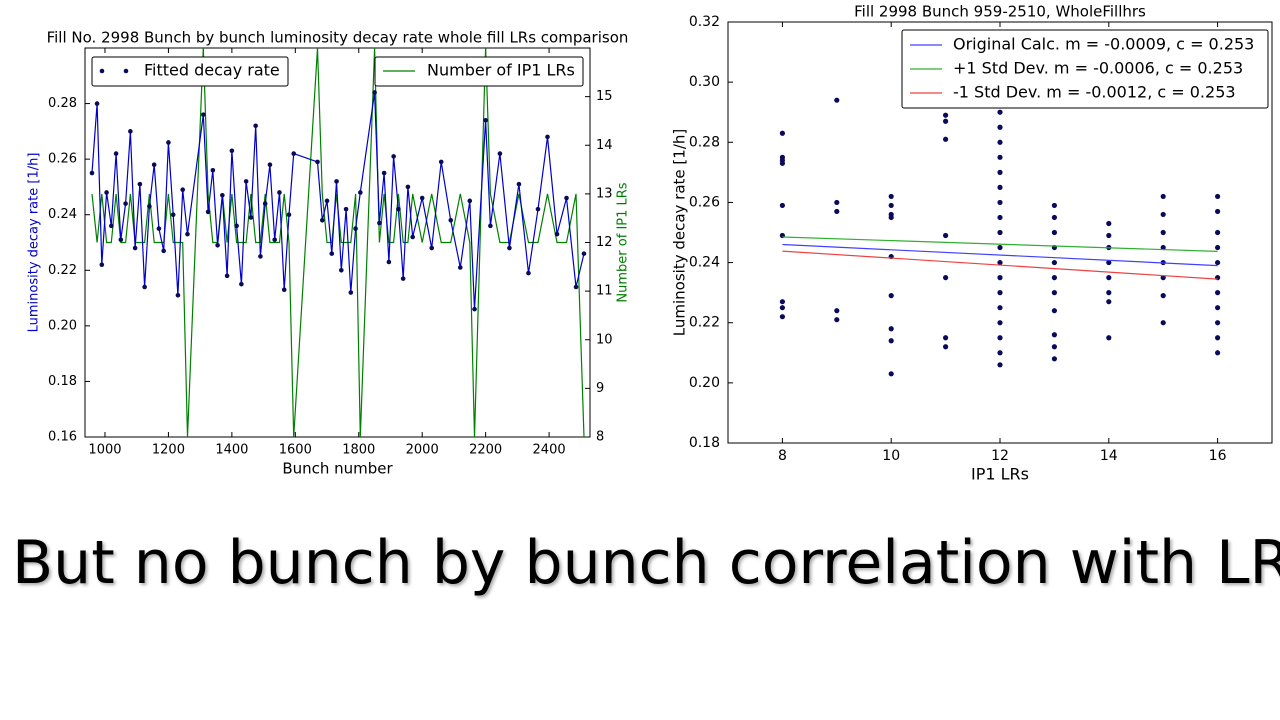  What do you see at coordinates (337, 469) in the screenshot?
I see `x-axis-label: Bunch number` at bounding box center [337, 469].